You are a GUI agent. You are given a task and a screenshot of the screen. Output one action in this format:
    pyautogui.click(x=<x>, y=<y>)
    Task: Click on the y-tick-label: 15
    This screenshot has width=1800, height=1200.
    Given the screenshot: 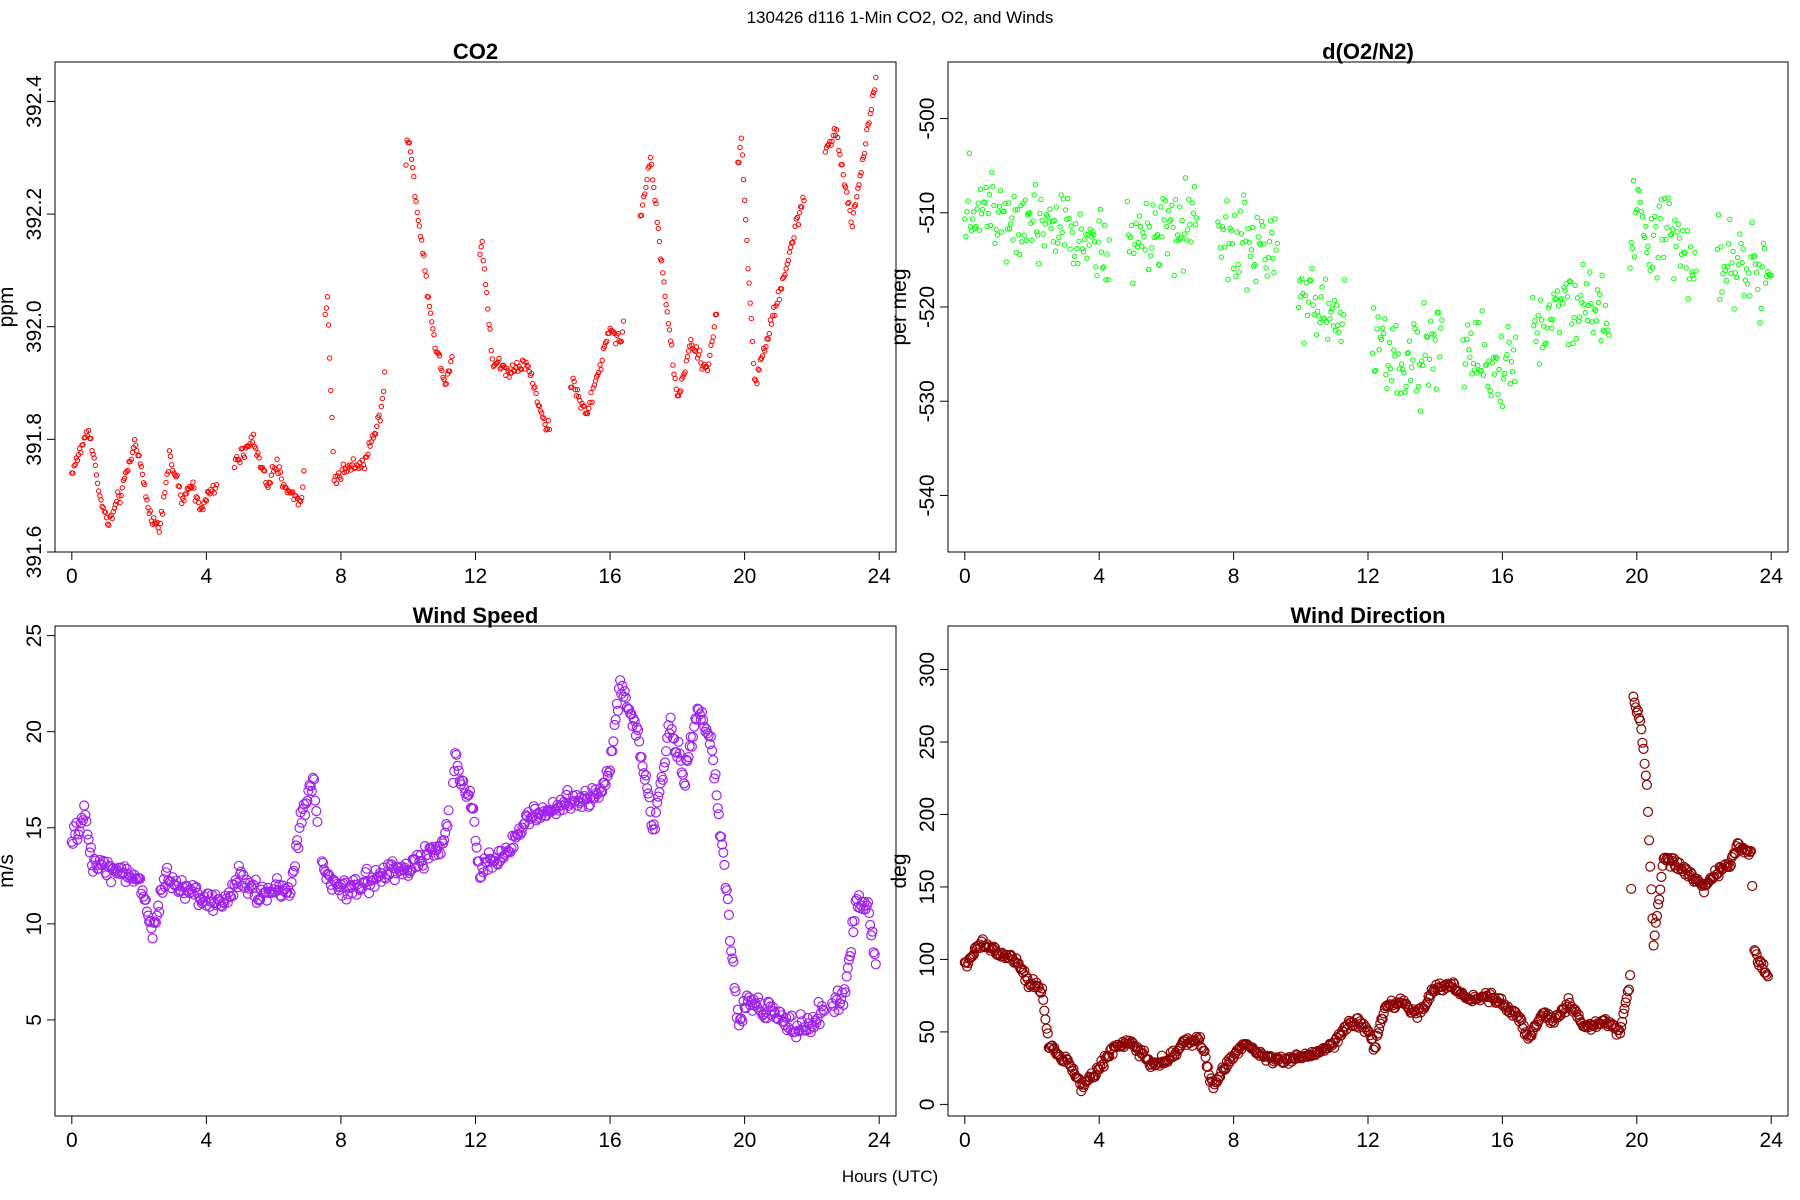 What is the action you would take?
    pyautogui.click(x=34, y=827)
    